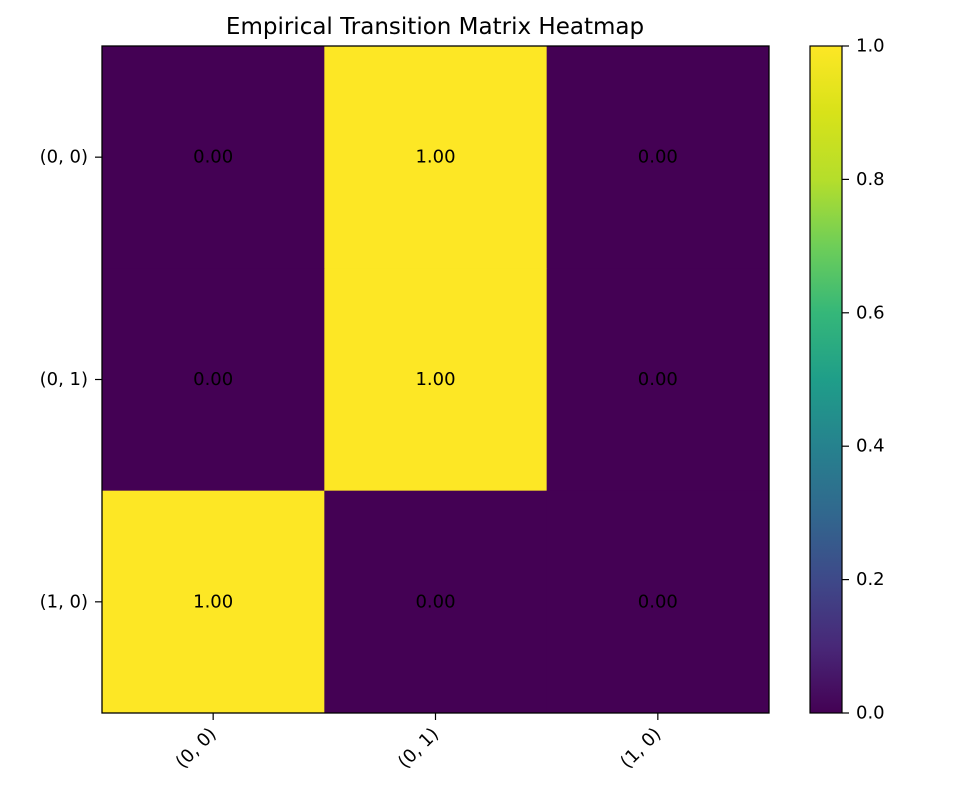  I want to click on colorbar-tick-label: 0.4, so click(870, 446).